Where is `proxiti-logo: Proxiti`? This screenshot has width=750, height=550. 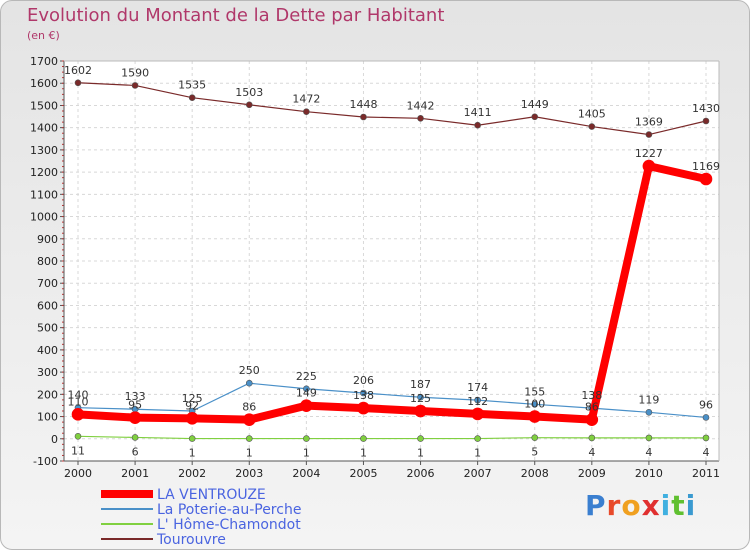 proxiti-logo: Proxiti is located at coordinates (640, 505).